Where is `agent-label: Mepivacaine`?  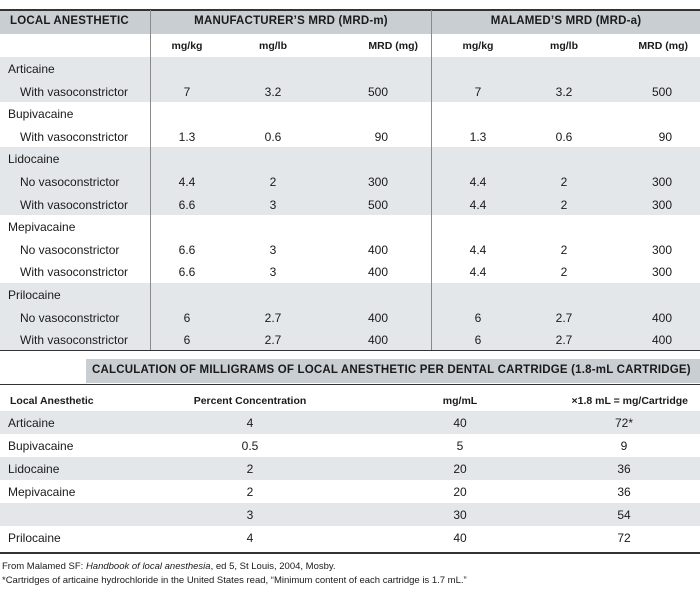
agent-label: Mepivacaine is located at coordinates (42, 227).